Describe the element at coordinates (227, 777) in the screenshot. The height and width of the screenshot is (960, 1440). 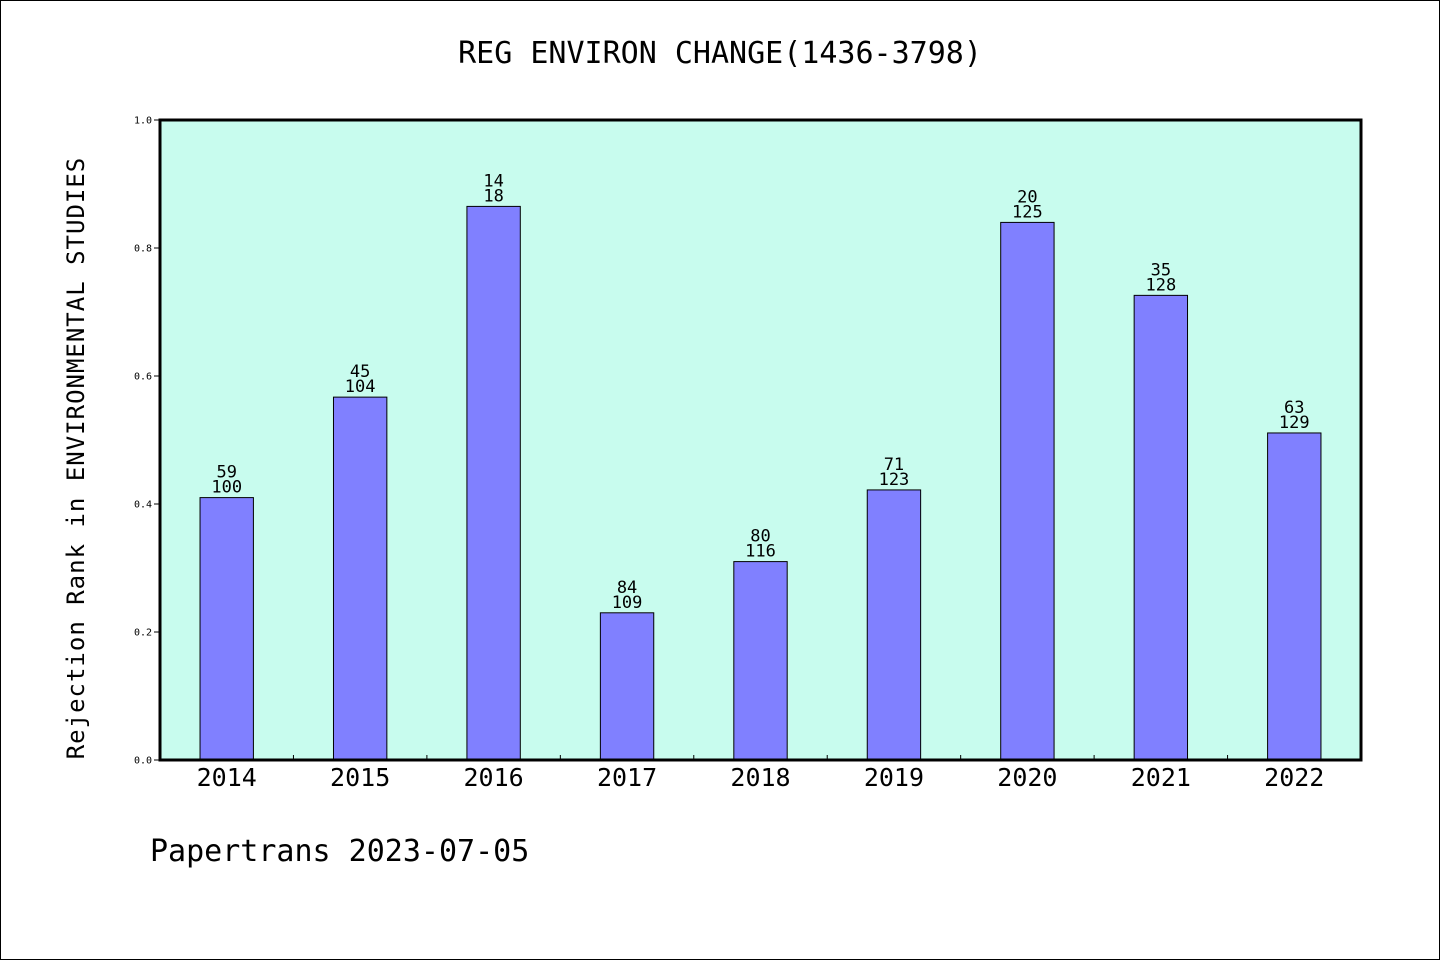
I see `x-tick-label: 2014` at that location.